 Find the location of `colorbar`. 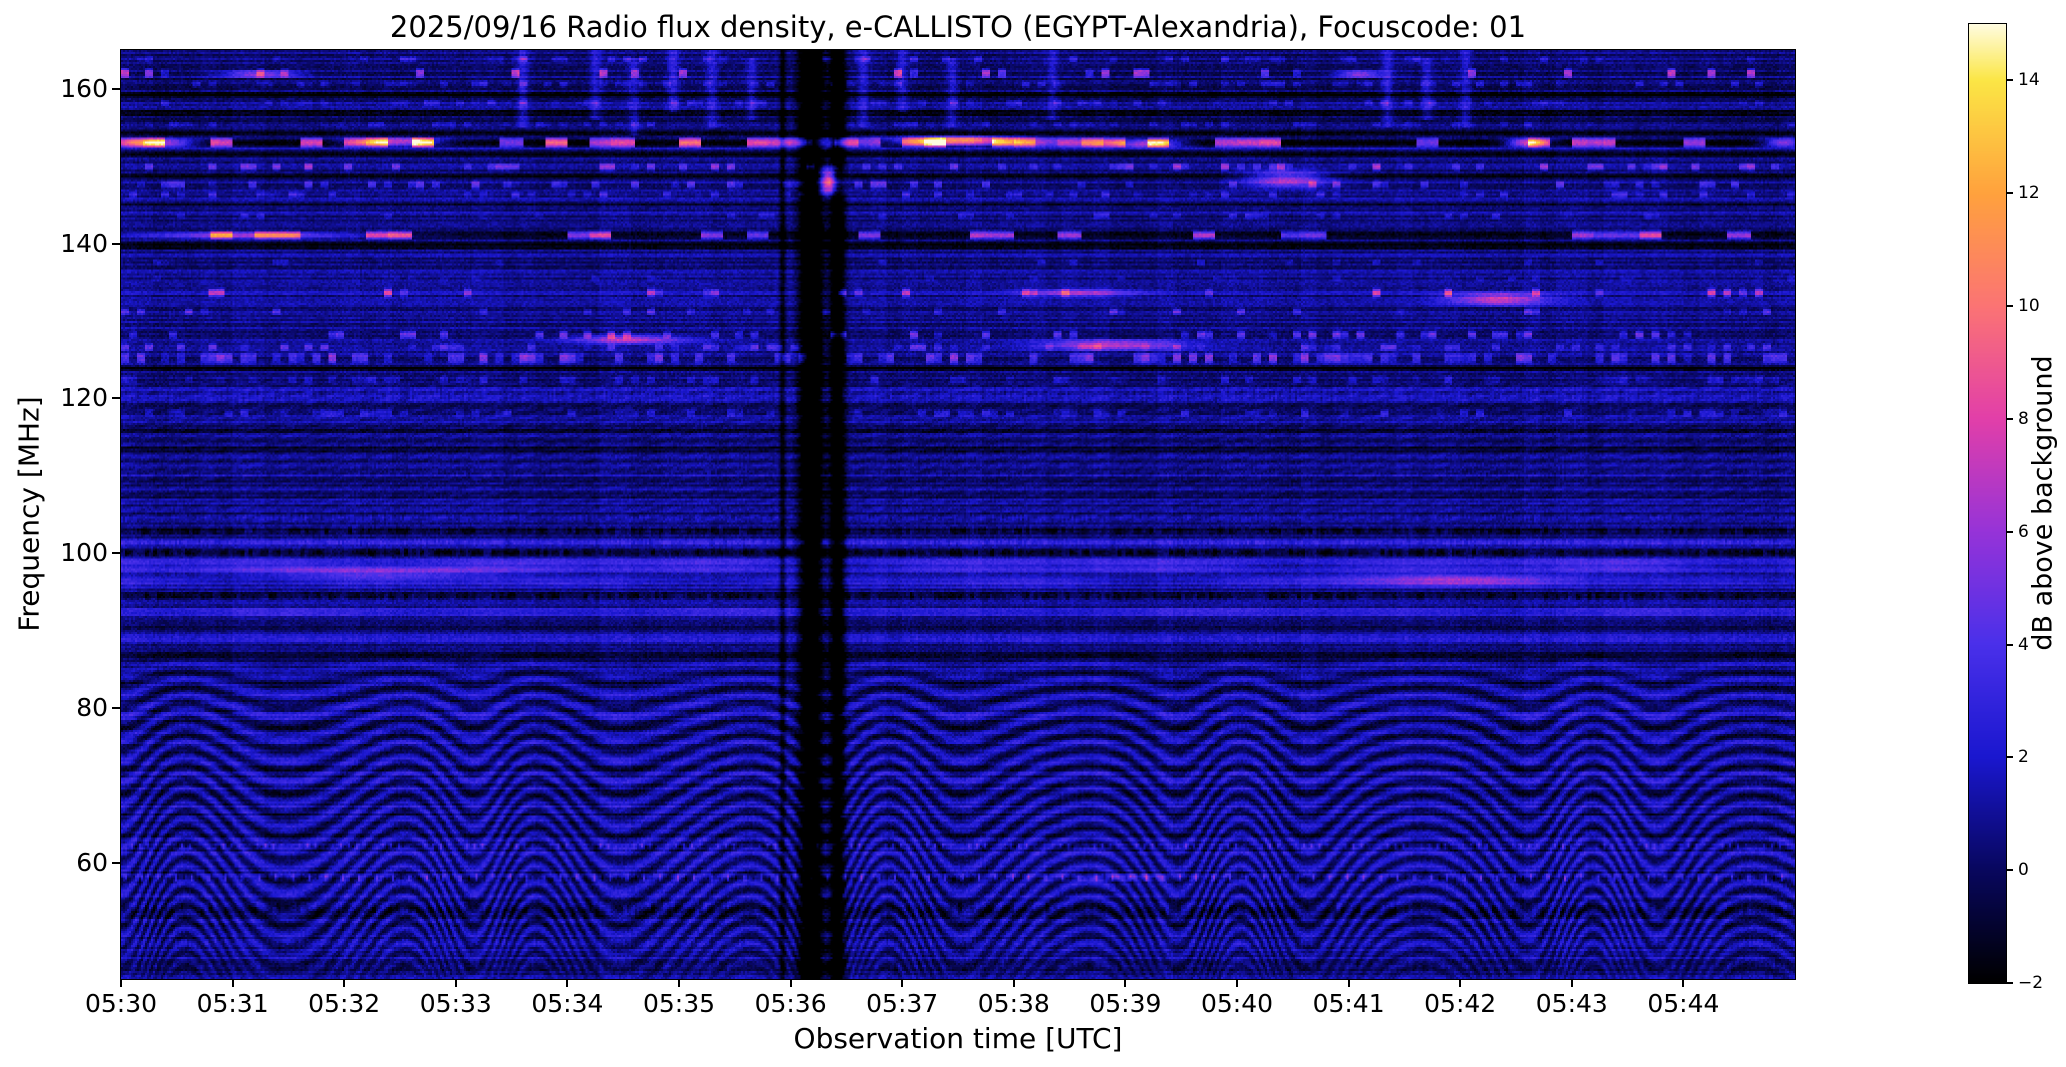

colorbar is located at coordinates (1987, 503).